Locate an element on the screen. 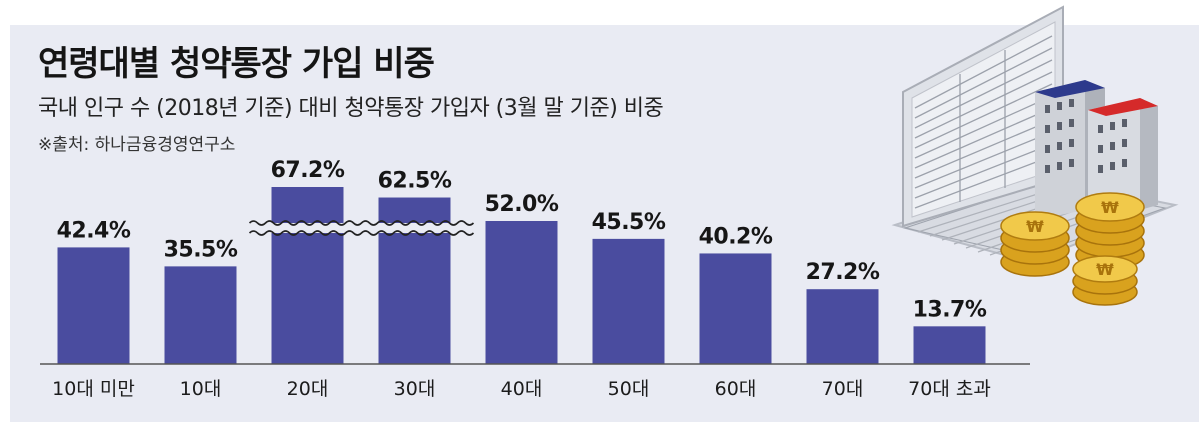 This screenshot has height=422, width=1199. value-label: 40.2% is located at coordinates (736, 236).